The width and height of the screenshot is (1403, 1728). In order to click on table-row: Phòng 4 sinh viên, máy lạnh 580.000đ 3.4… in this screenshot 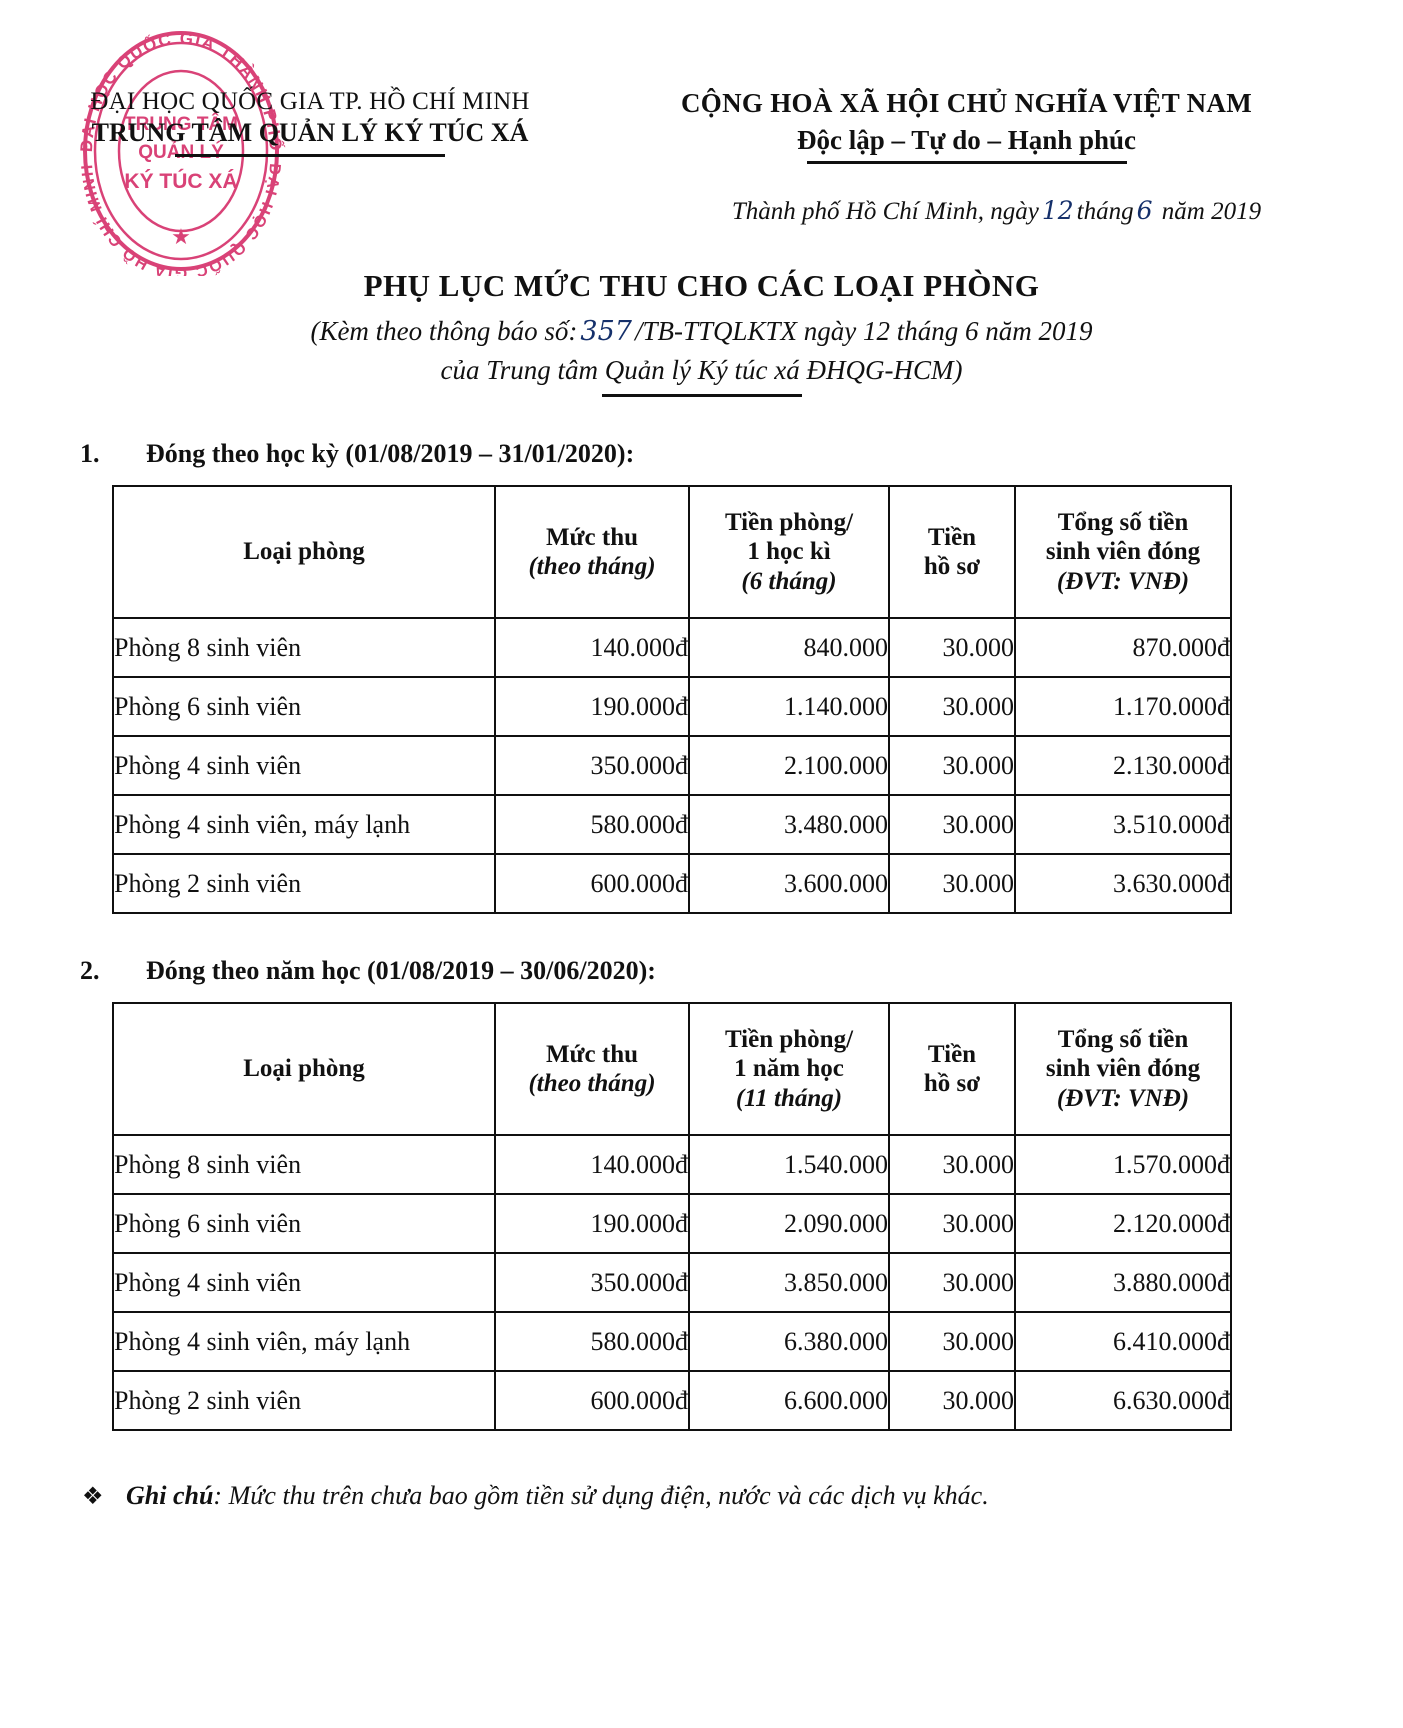, I will do `click(672, 824)`.